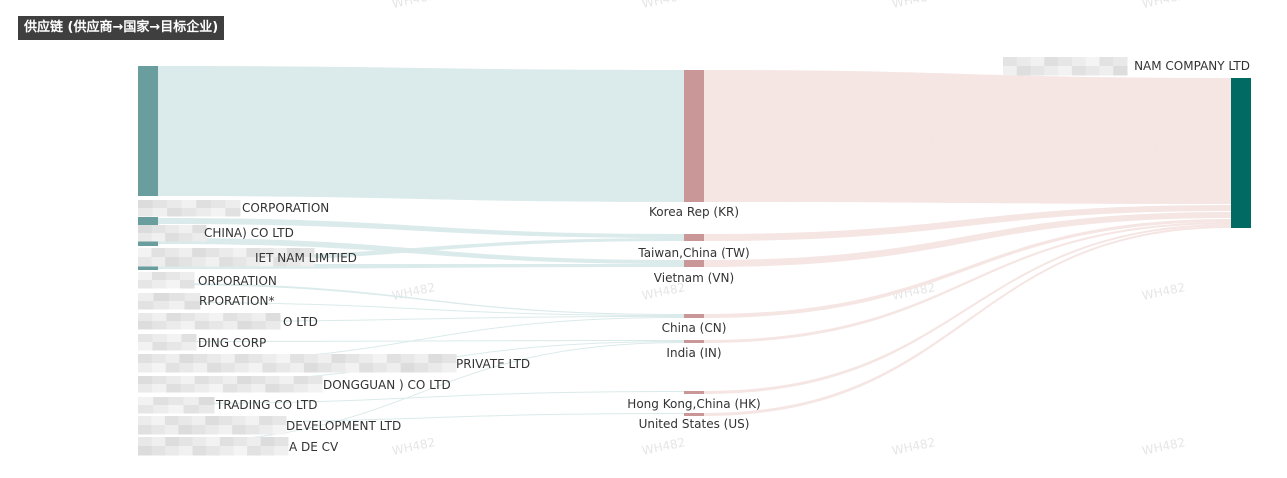  I want to click on supplier-node, so click(148, 131).